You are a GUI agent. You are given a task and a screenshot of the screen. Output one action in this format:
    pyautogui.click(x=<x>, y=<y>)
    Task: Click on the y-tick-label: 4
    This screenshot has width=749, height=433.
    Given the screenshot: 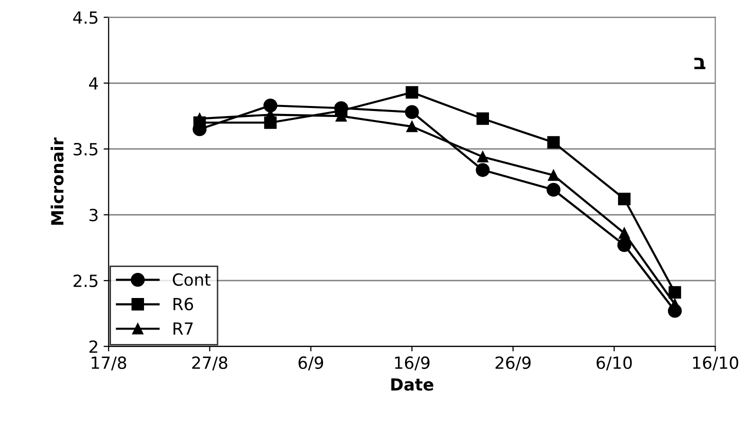 What is the action you would take?
    pyautogui.click(x=93, y=83)
    